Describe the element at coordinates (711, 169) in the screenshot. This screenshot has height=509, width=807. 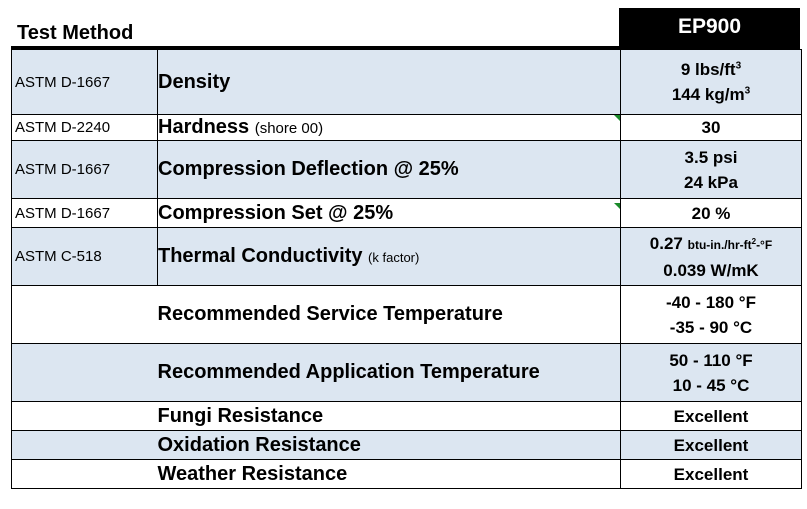
I see `value-cell: 3.5 psi 24 kPa` at that location.